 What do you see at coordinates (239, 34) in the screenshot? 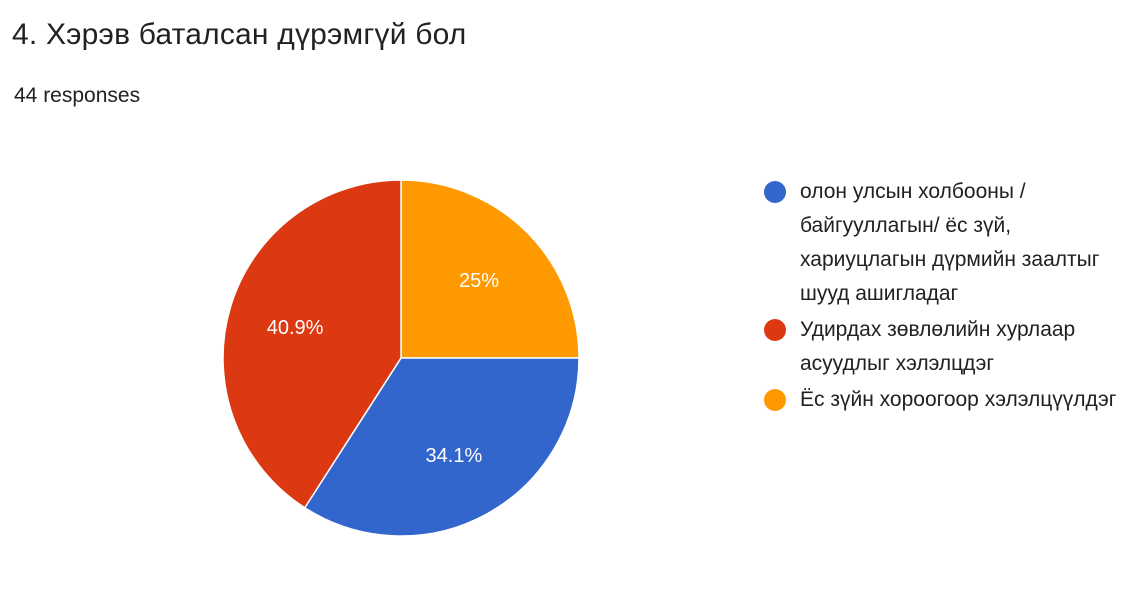
I see `chart-title: 4. Хэрэв баталсан дүрэмгүй бол` at bounding box center [239, 34].